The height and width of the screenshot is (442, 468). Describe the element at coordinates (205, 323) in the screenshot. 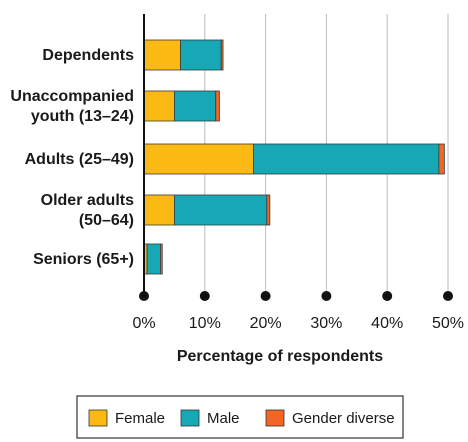

I see `x-tick-label: 10%` at that location.